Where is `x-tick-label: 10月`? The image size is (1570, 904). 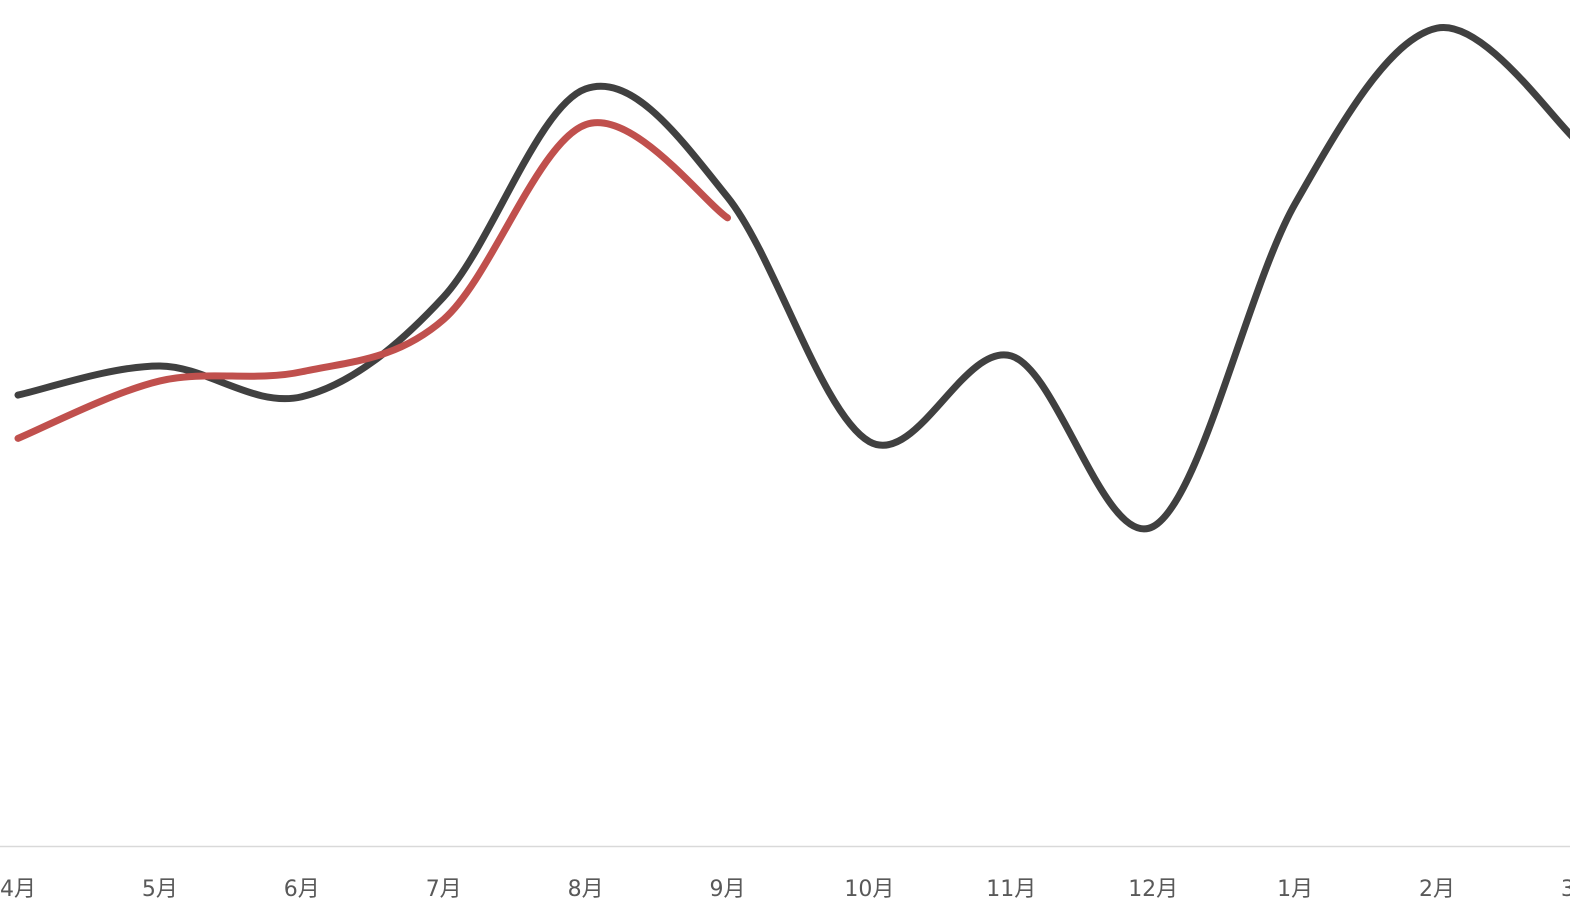 x-tick-label: 10月 is located at coordinates (869, 889).